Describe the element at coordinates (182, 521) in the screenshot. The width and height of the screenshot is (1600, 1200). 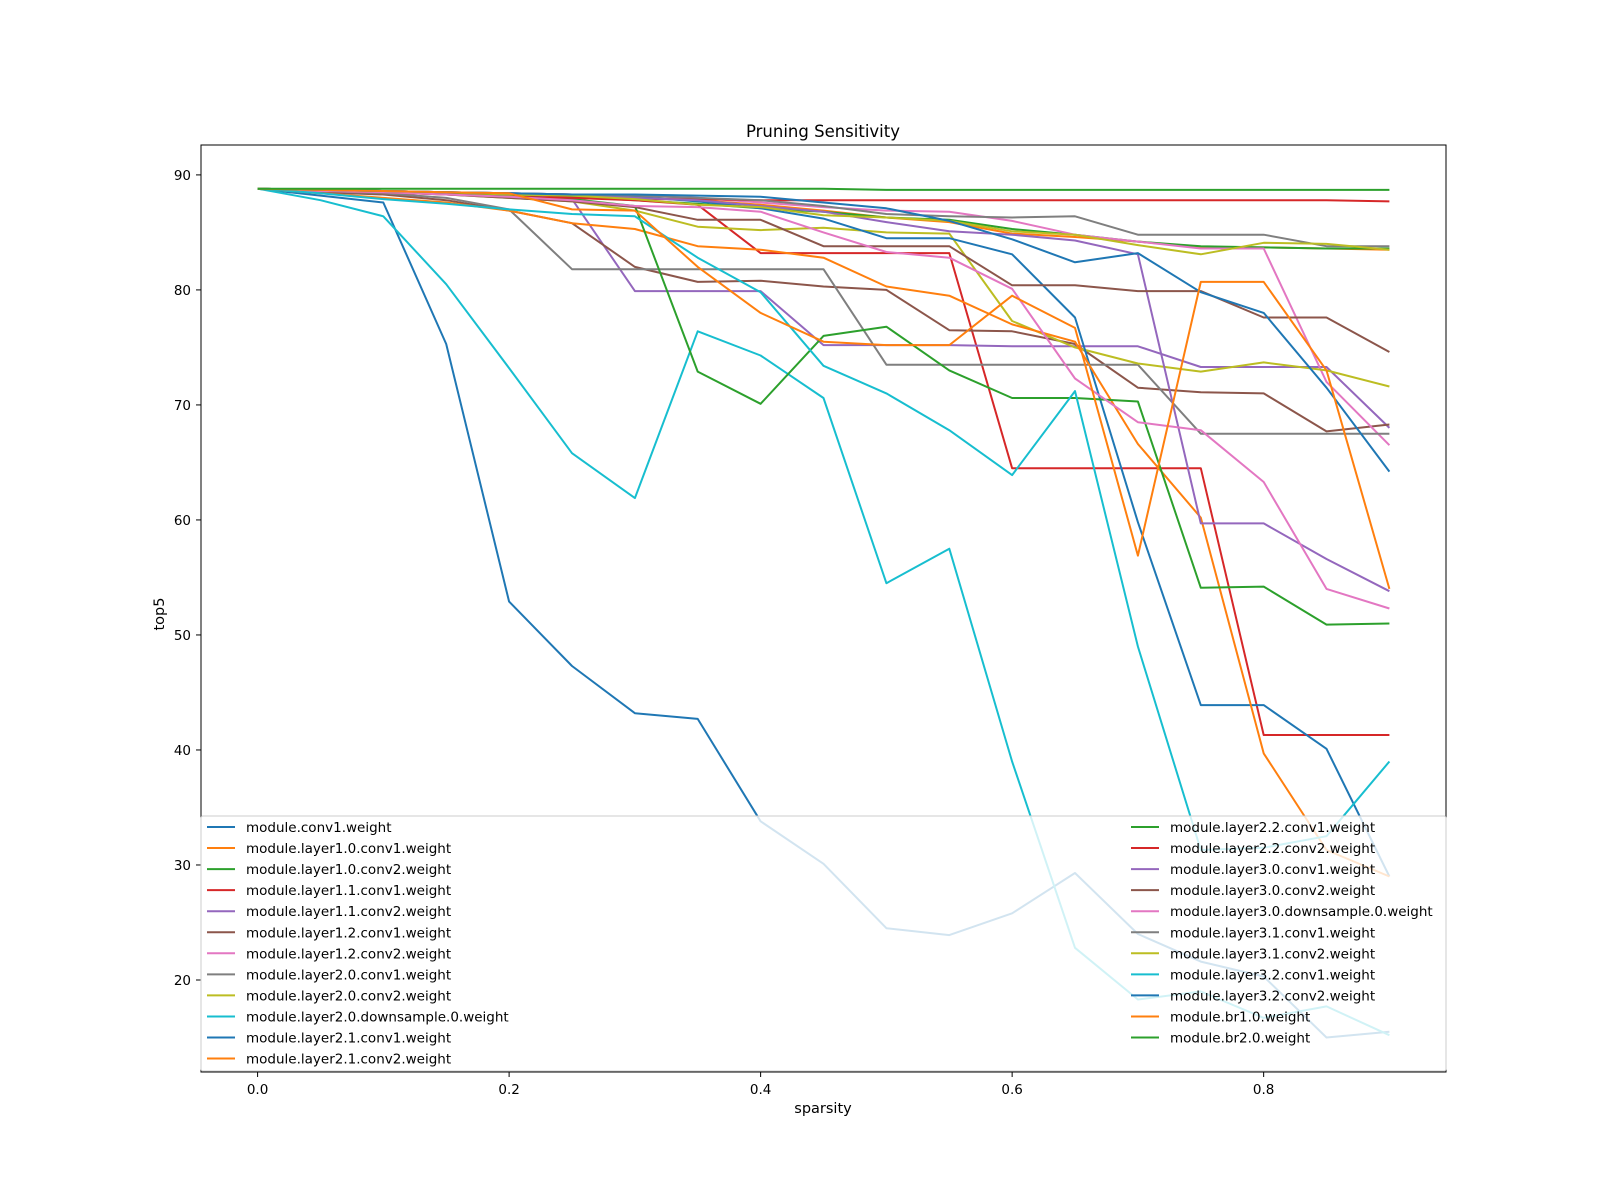
I see `y-tick-label: 60` at that location.